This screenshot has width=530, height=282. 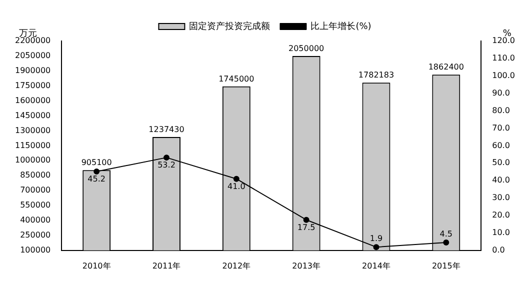 What do you see at coordinates (166, 265) in the screenshot?
I see `x-tick-label: 2011年` at bounding box center [166, 265].